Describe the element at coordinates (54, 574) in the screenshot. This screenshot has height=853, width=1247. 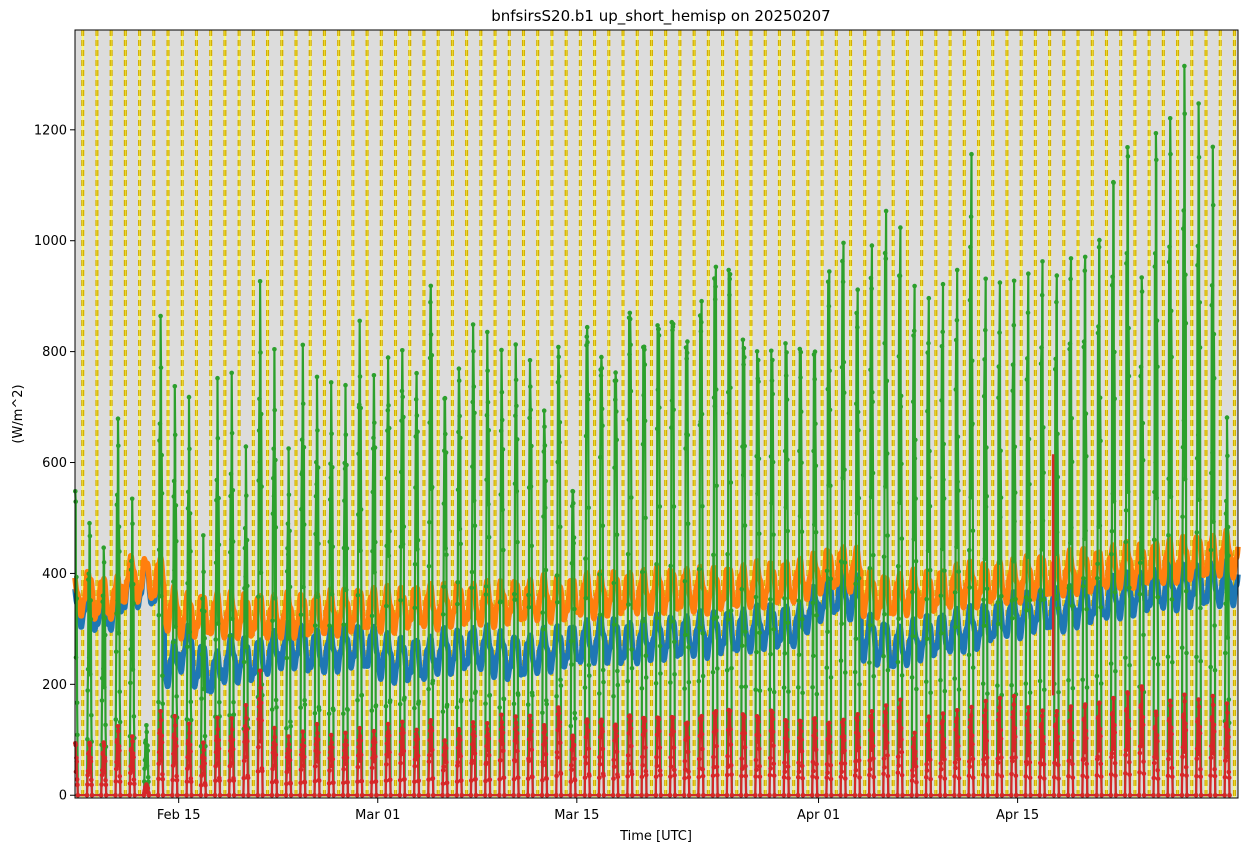
I see `y-tick-label: 400` at that location.